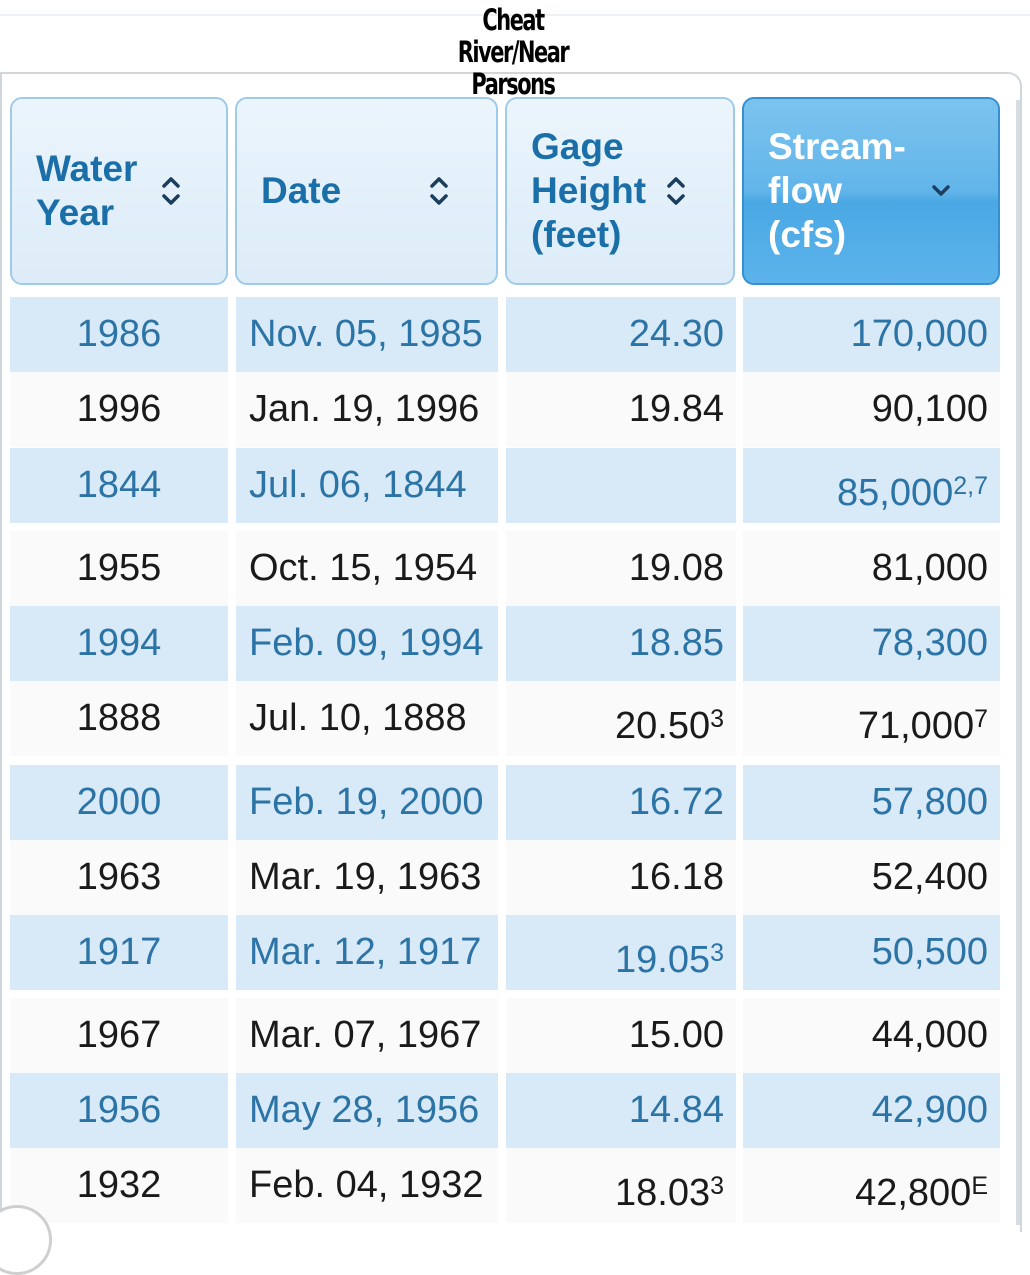 The height and width of the screenshot is (1275, 1030). What do you see at coordinates (505, 802) in the screenshot?
I see `table-row: 2000 Feb. 19, 2000 16.72 57,800` at bounding box center [505, 802].